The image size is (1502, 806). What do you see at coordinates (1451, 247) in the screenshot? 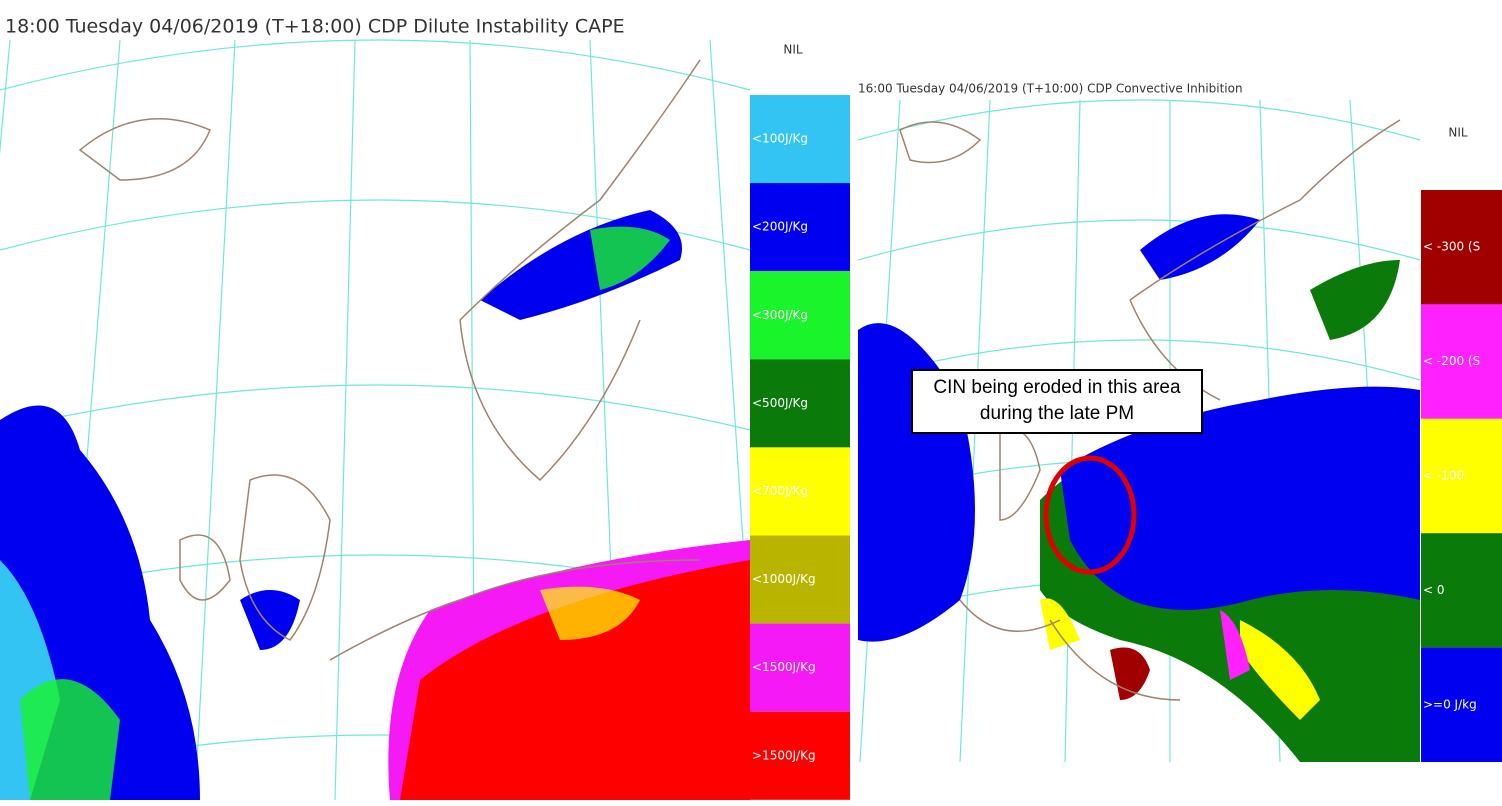
I see `legend-label: < -300 (S` at bounding box center [1451, 247].